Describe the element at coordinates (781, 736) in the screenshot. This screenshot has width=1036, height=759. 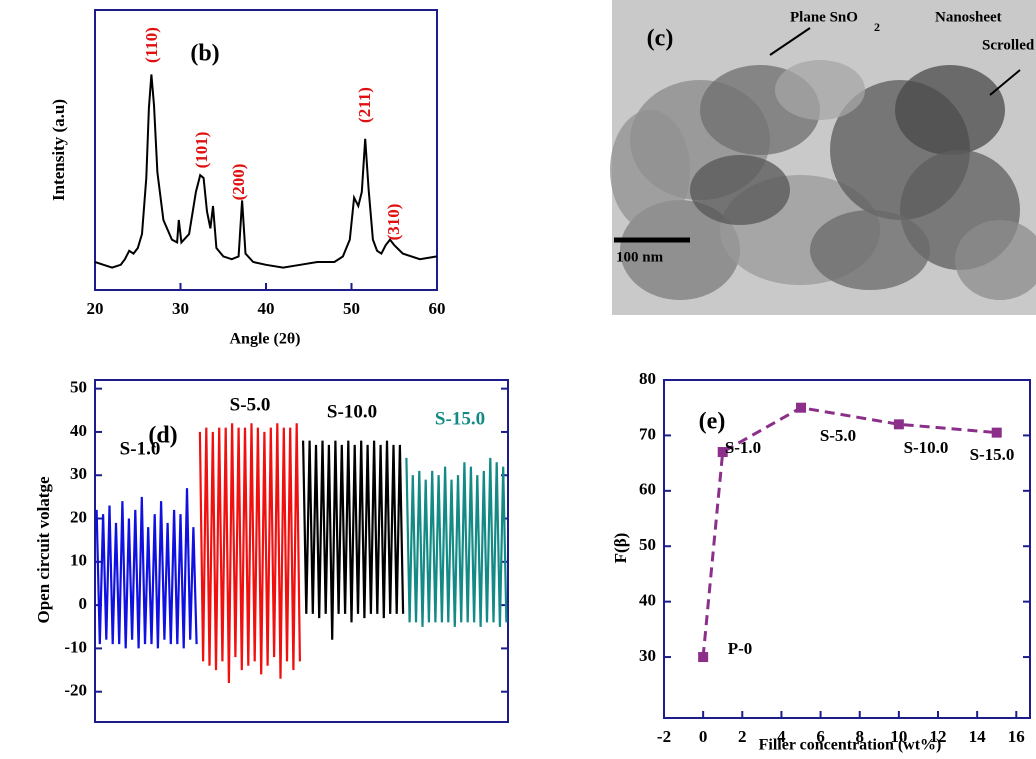
I see `x-tick-label: 4` at that location.